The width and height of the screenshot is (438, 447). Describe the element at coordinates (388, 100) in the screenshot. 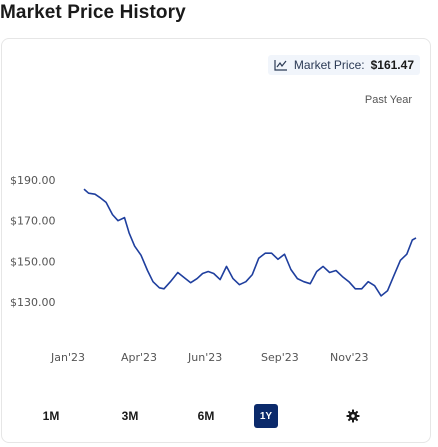

I see `range-label: Past Year` at that location.